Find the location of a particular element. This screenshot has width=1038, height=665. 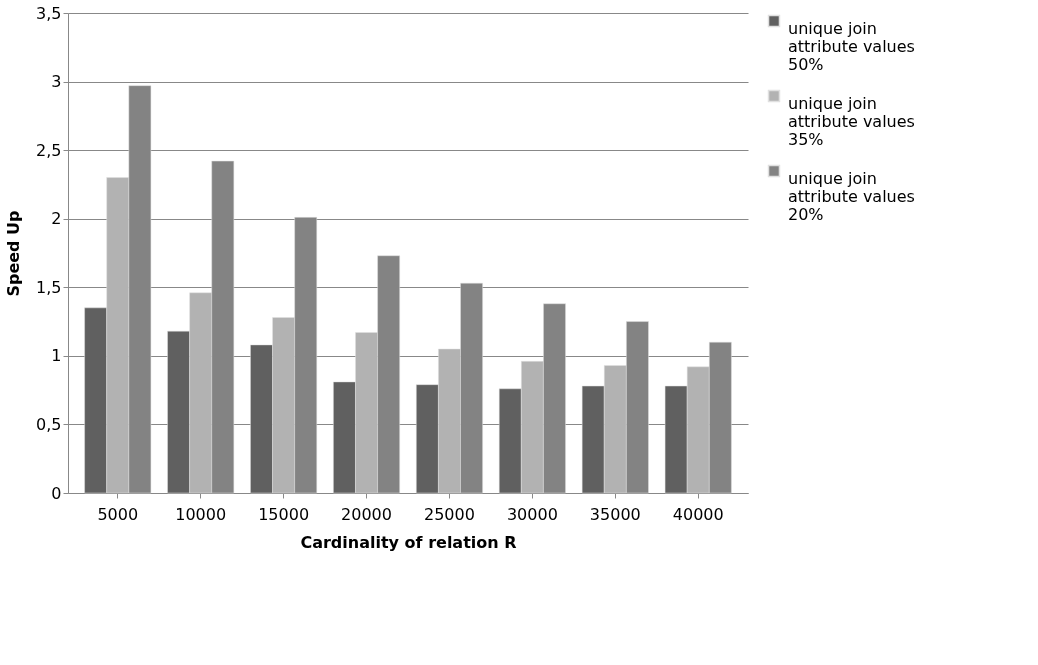

x-tick-label: 10000 is located at coordinates (201, 514).